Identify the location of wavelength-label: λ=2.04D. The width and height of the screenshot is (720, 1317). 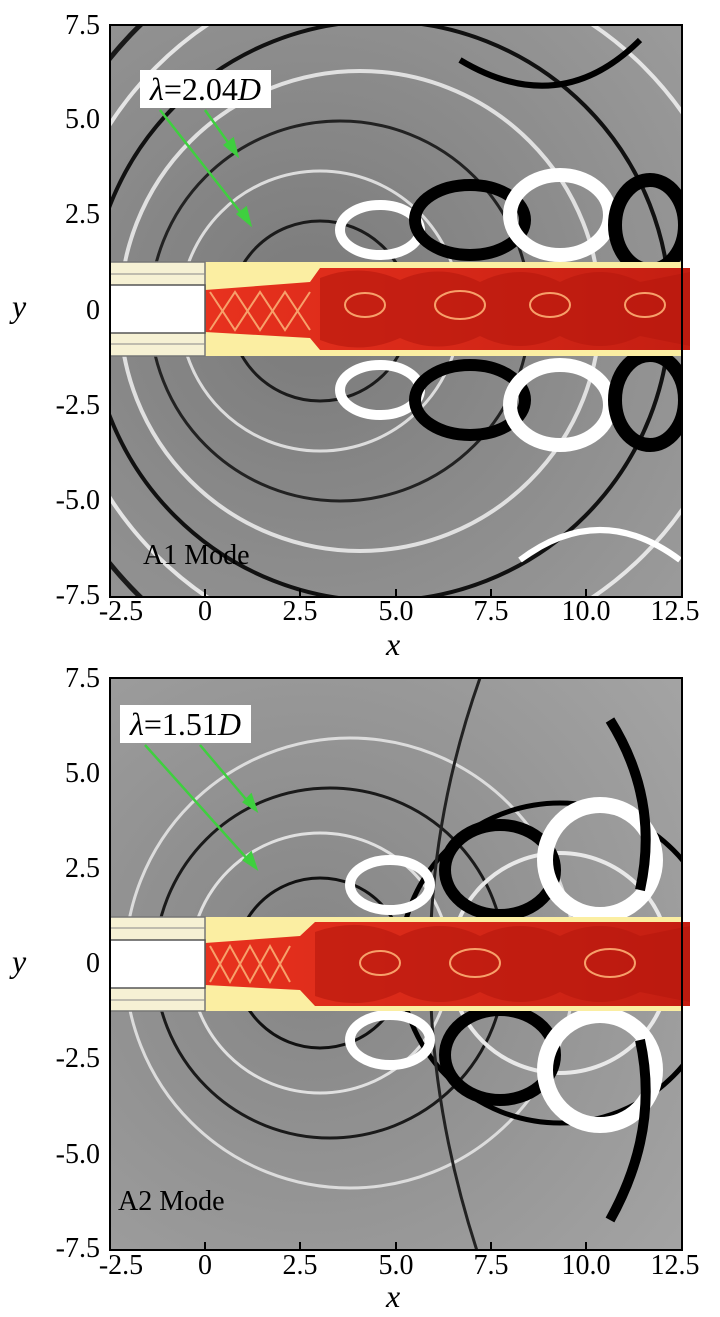
(206, 89).